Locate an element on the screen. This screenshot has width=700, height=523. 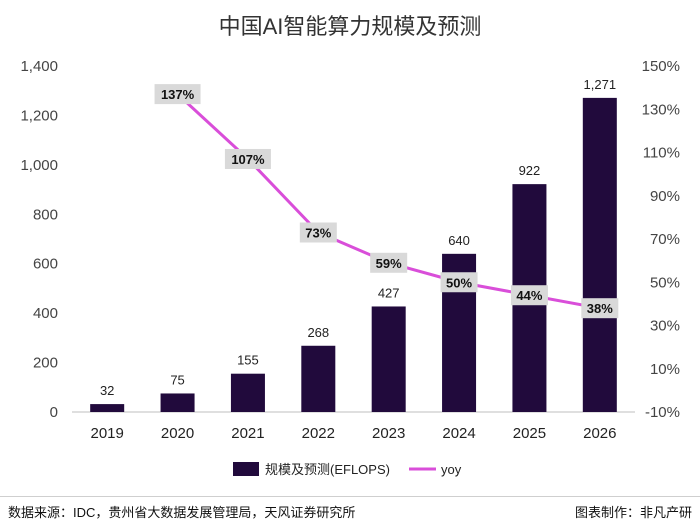
yoy-data-label: 73% is located at coordinates (318, 233).